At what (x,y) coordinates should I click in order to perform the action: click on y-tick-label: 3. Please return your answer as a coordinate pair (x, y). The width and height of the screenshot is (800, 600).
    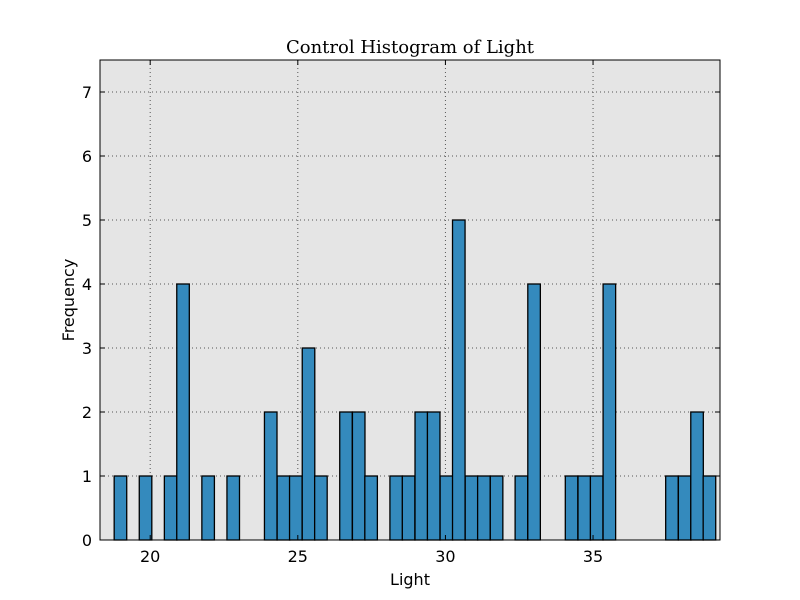
    Looking at the image, I should click on (87, 348).